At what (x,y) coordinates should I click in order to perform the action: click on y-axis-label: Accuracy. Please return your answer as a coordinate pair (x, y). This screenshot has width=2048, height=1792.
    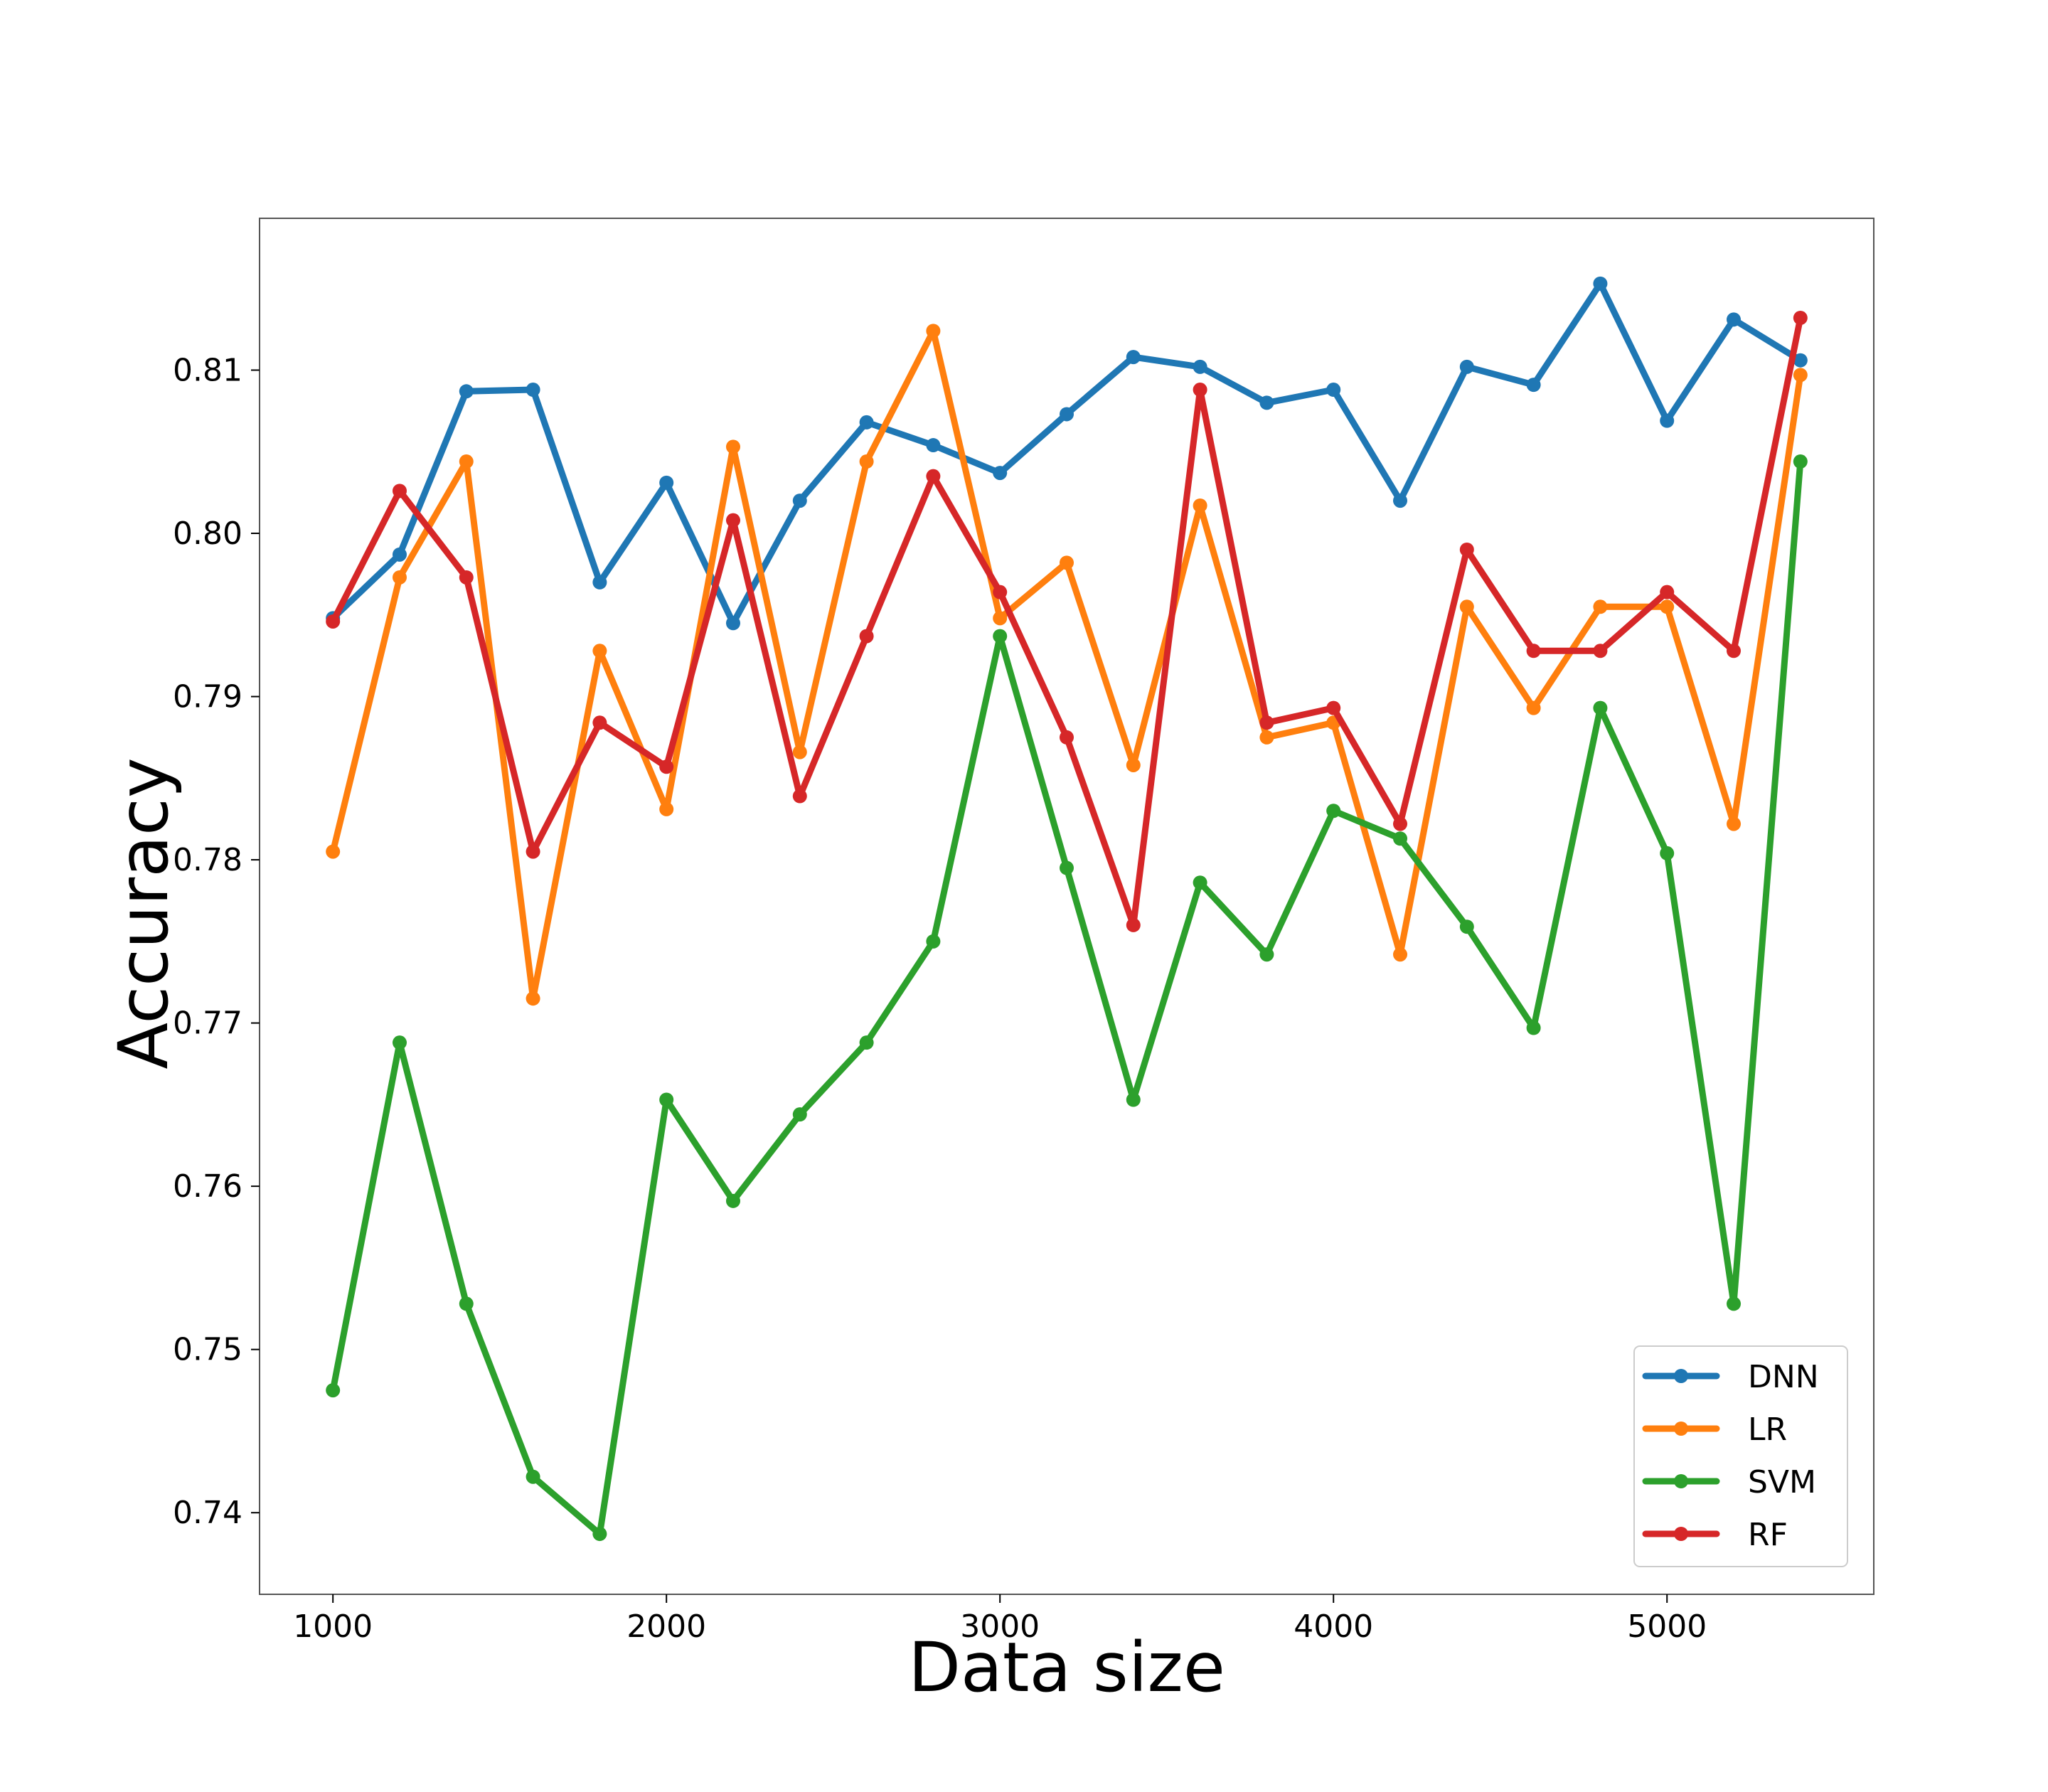
    Looking at the image, I should click on (143, 913).